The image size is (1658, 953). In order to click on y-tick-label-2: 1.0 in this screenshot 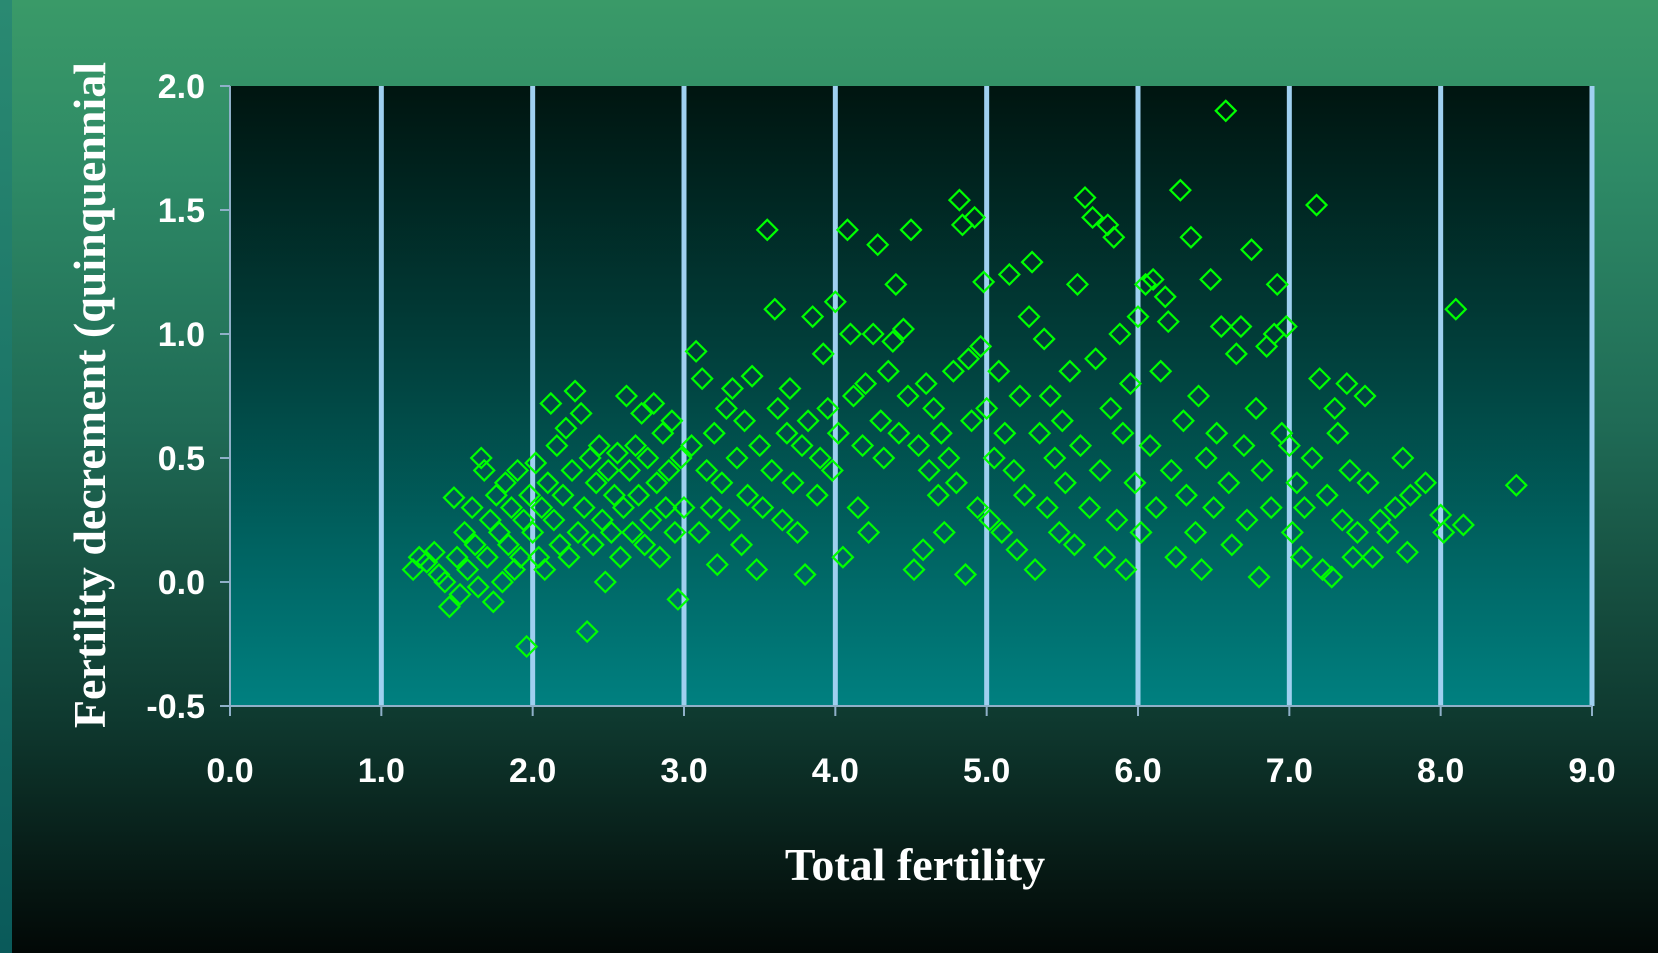, I will do `click(181, 335)`.